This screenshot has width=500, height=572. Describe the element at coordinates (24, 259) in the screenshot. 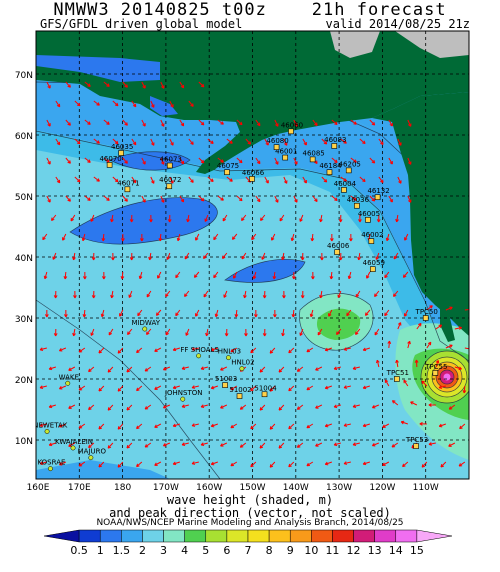

I see `latitude-label: 40N` at that location.